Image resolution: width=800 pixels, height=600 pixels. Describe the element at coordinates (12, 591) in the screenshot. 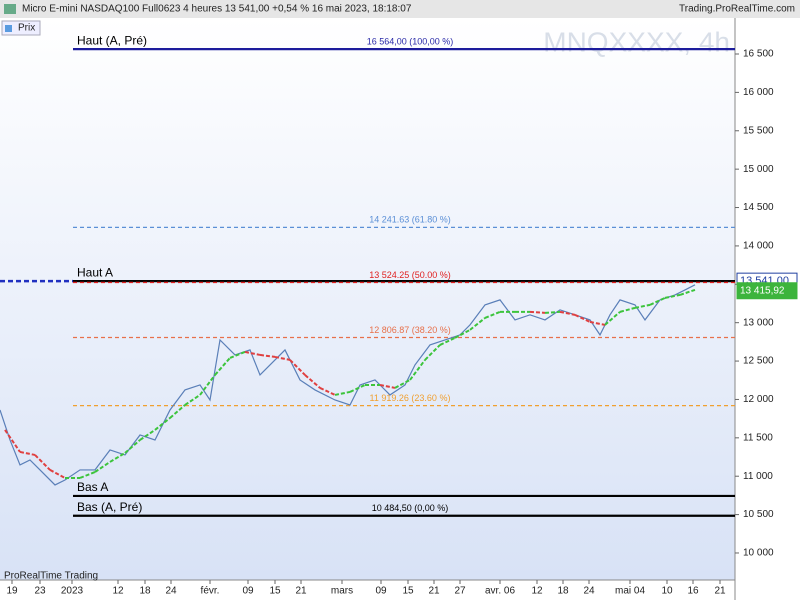

I see `x-tick-label: 19` at that location.